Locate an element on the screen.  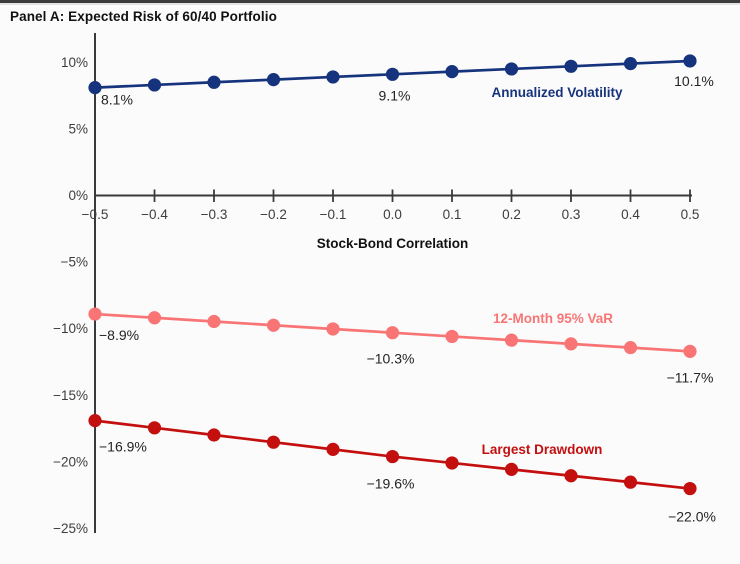
value-label-series-1: −10.3% is located at coordinates (391, 359).